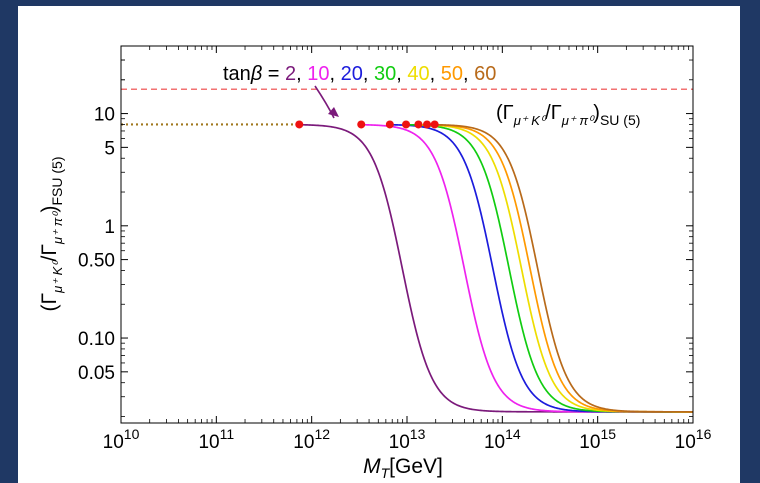 The width and height of the screenshot is (760, 483). I want to click on legend-entry-40: 40, so click(418, 74).